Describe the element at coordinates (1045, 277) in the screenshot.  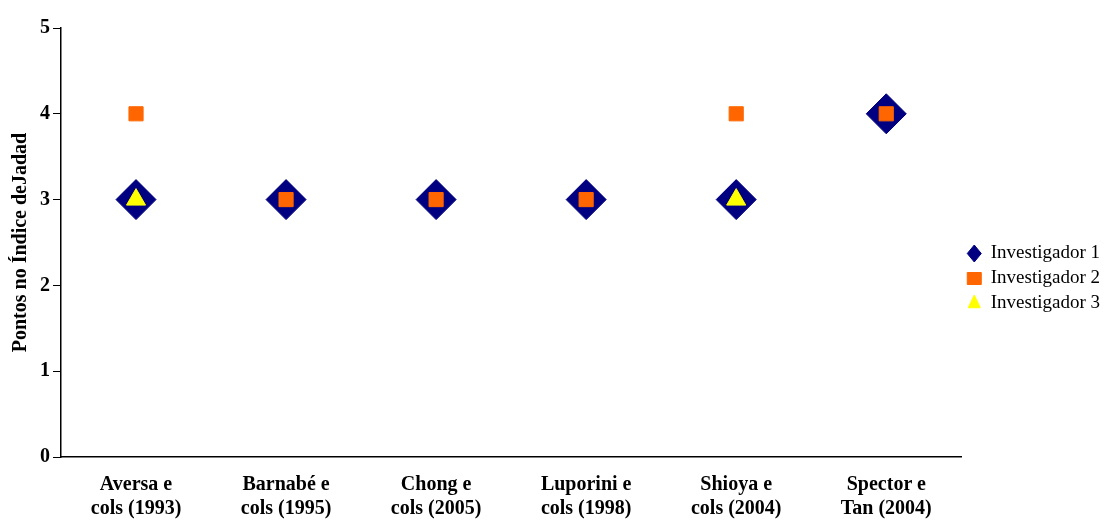
I see `legend-label: Investigador 2` at that location.